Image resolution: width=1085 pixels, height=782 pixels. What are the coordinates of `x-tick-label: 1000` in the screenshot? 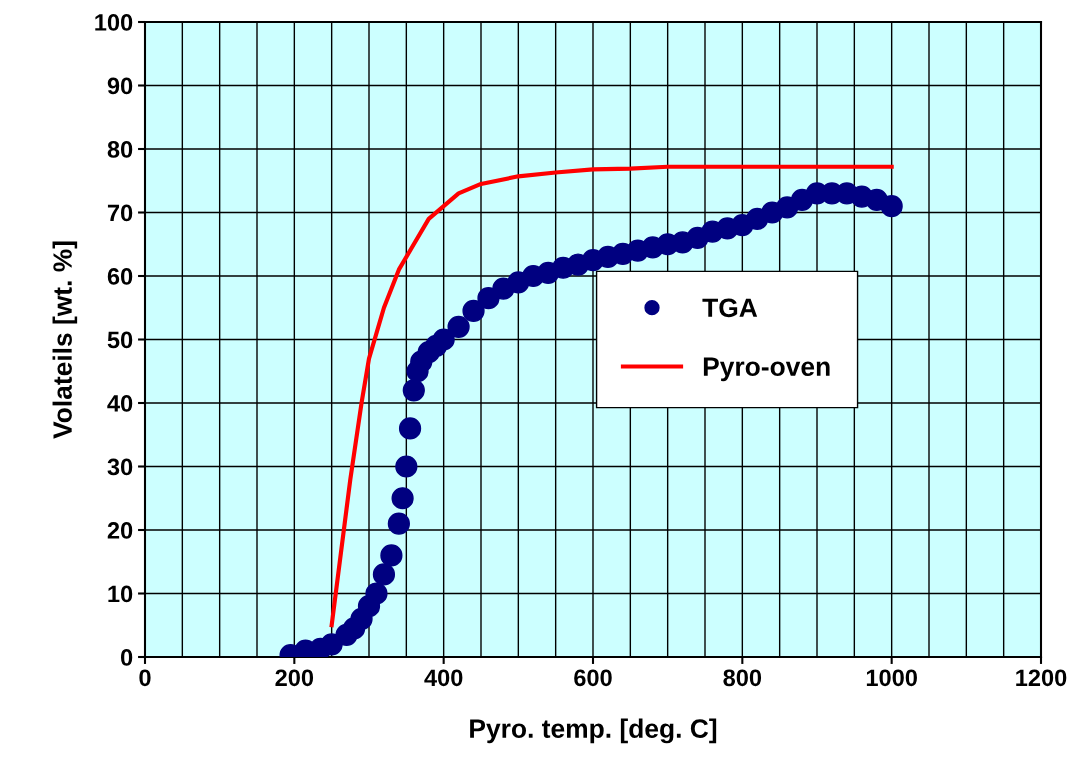 It's located at (891, 678).